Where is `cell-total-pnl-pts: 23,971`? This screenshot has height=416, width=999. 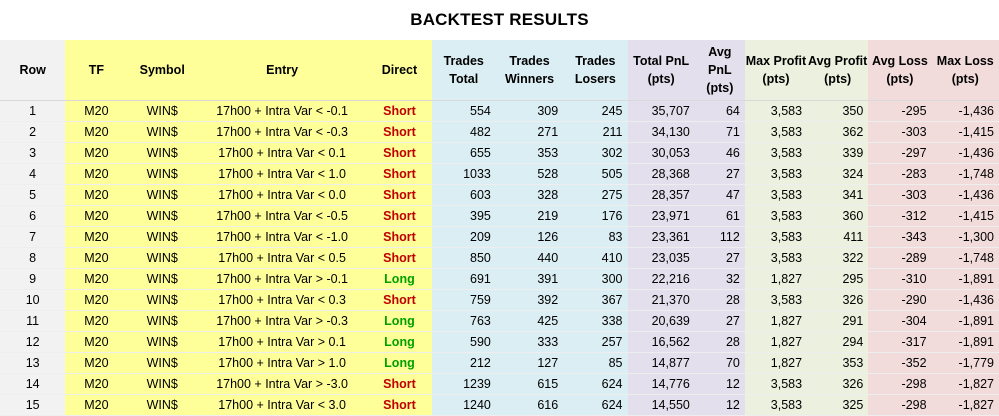
cell-total-pnl-pts: 23,971 is located at coordinates (661, 216).